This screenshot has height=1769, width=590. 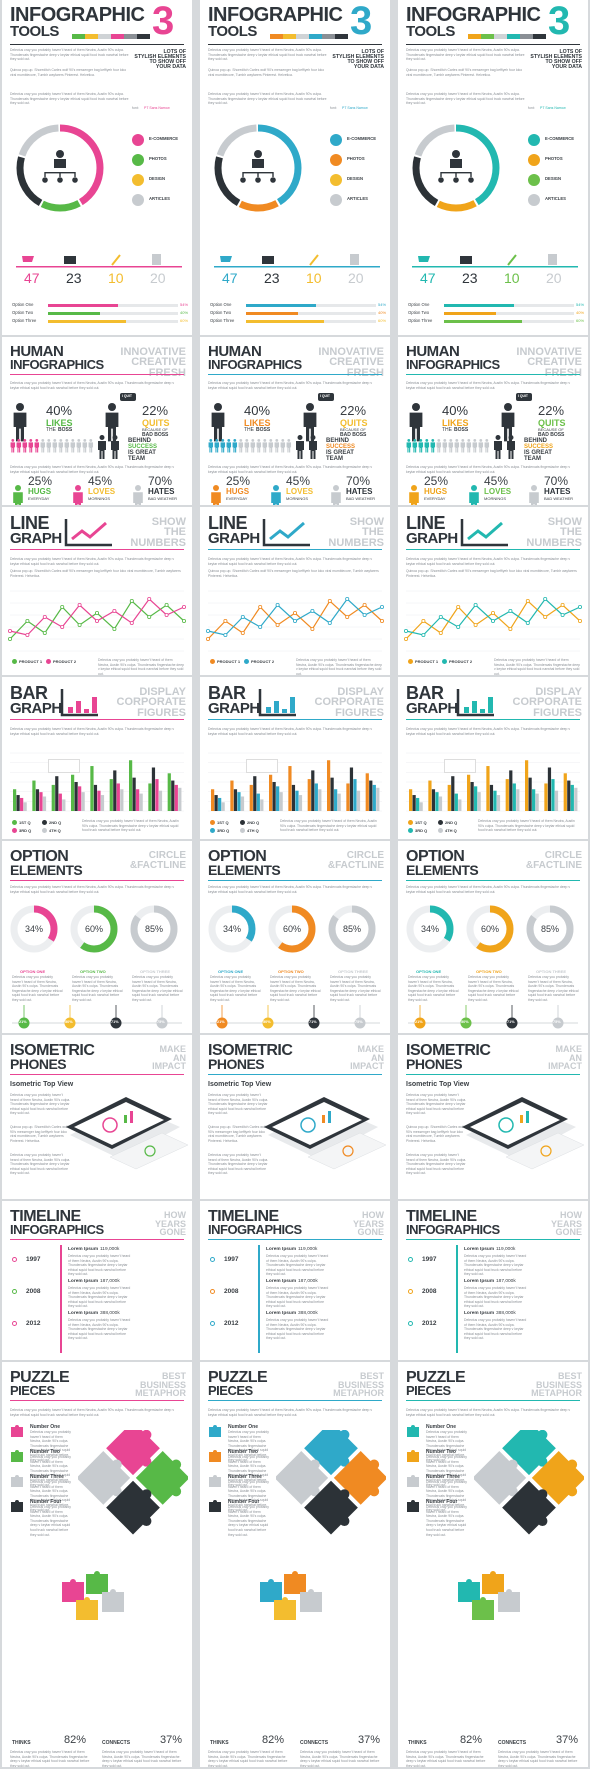 What do you see at coordinates (435, 856) in the screenshot?
I see `section-title-line1: OPTION` at bounding box center [435, 856].